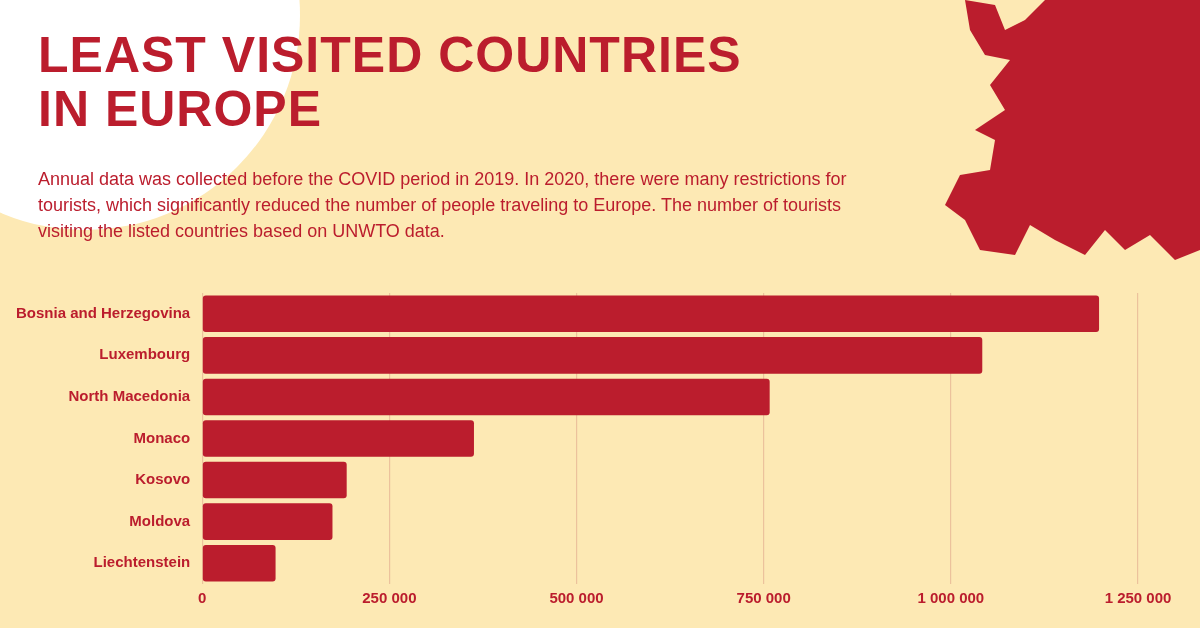 Image resolution: width=1200 pixels, height=628 pixels. What do you see at coordinates (160, 520) in the screenshot?
I see `y-tick-label: Moldova` at bounding box center [160, 520].